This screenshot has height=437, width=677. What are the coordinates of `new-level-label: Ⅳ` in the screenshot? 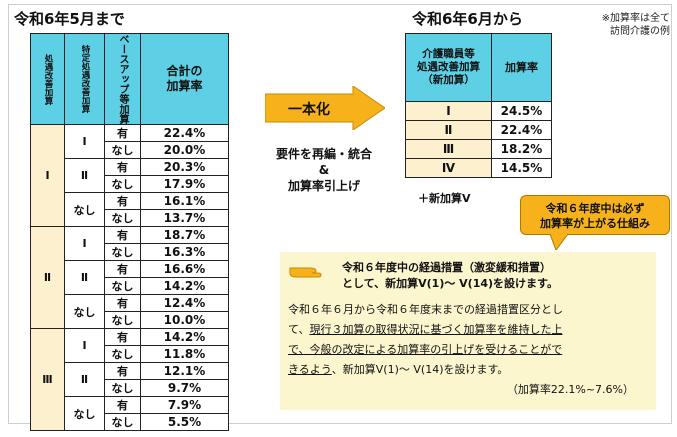 It's located at (448, 168).